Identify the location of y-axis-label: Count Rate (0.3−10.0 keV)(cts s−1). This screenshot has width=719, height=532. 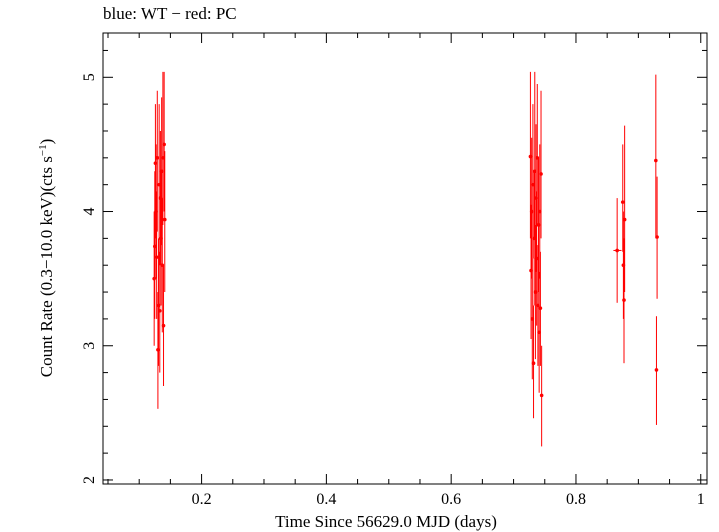
(46, 258).